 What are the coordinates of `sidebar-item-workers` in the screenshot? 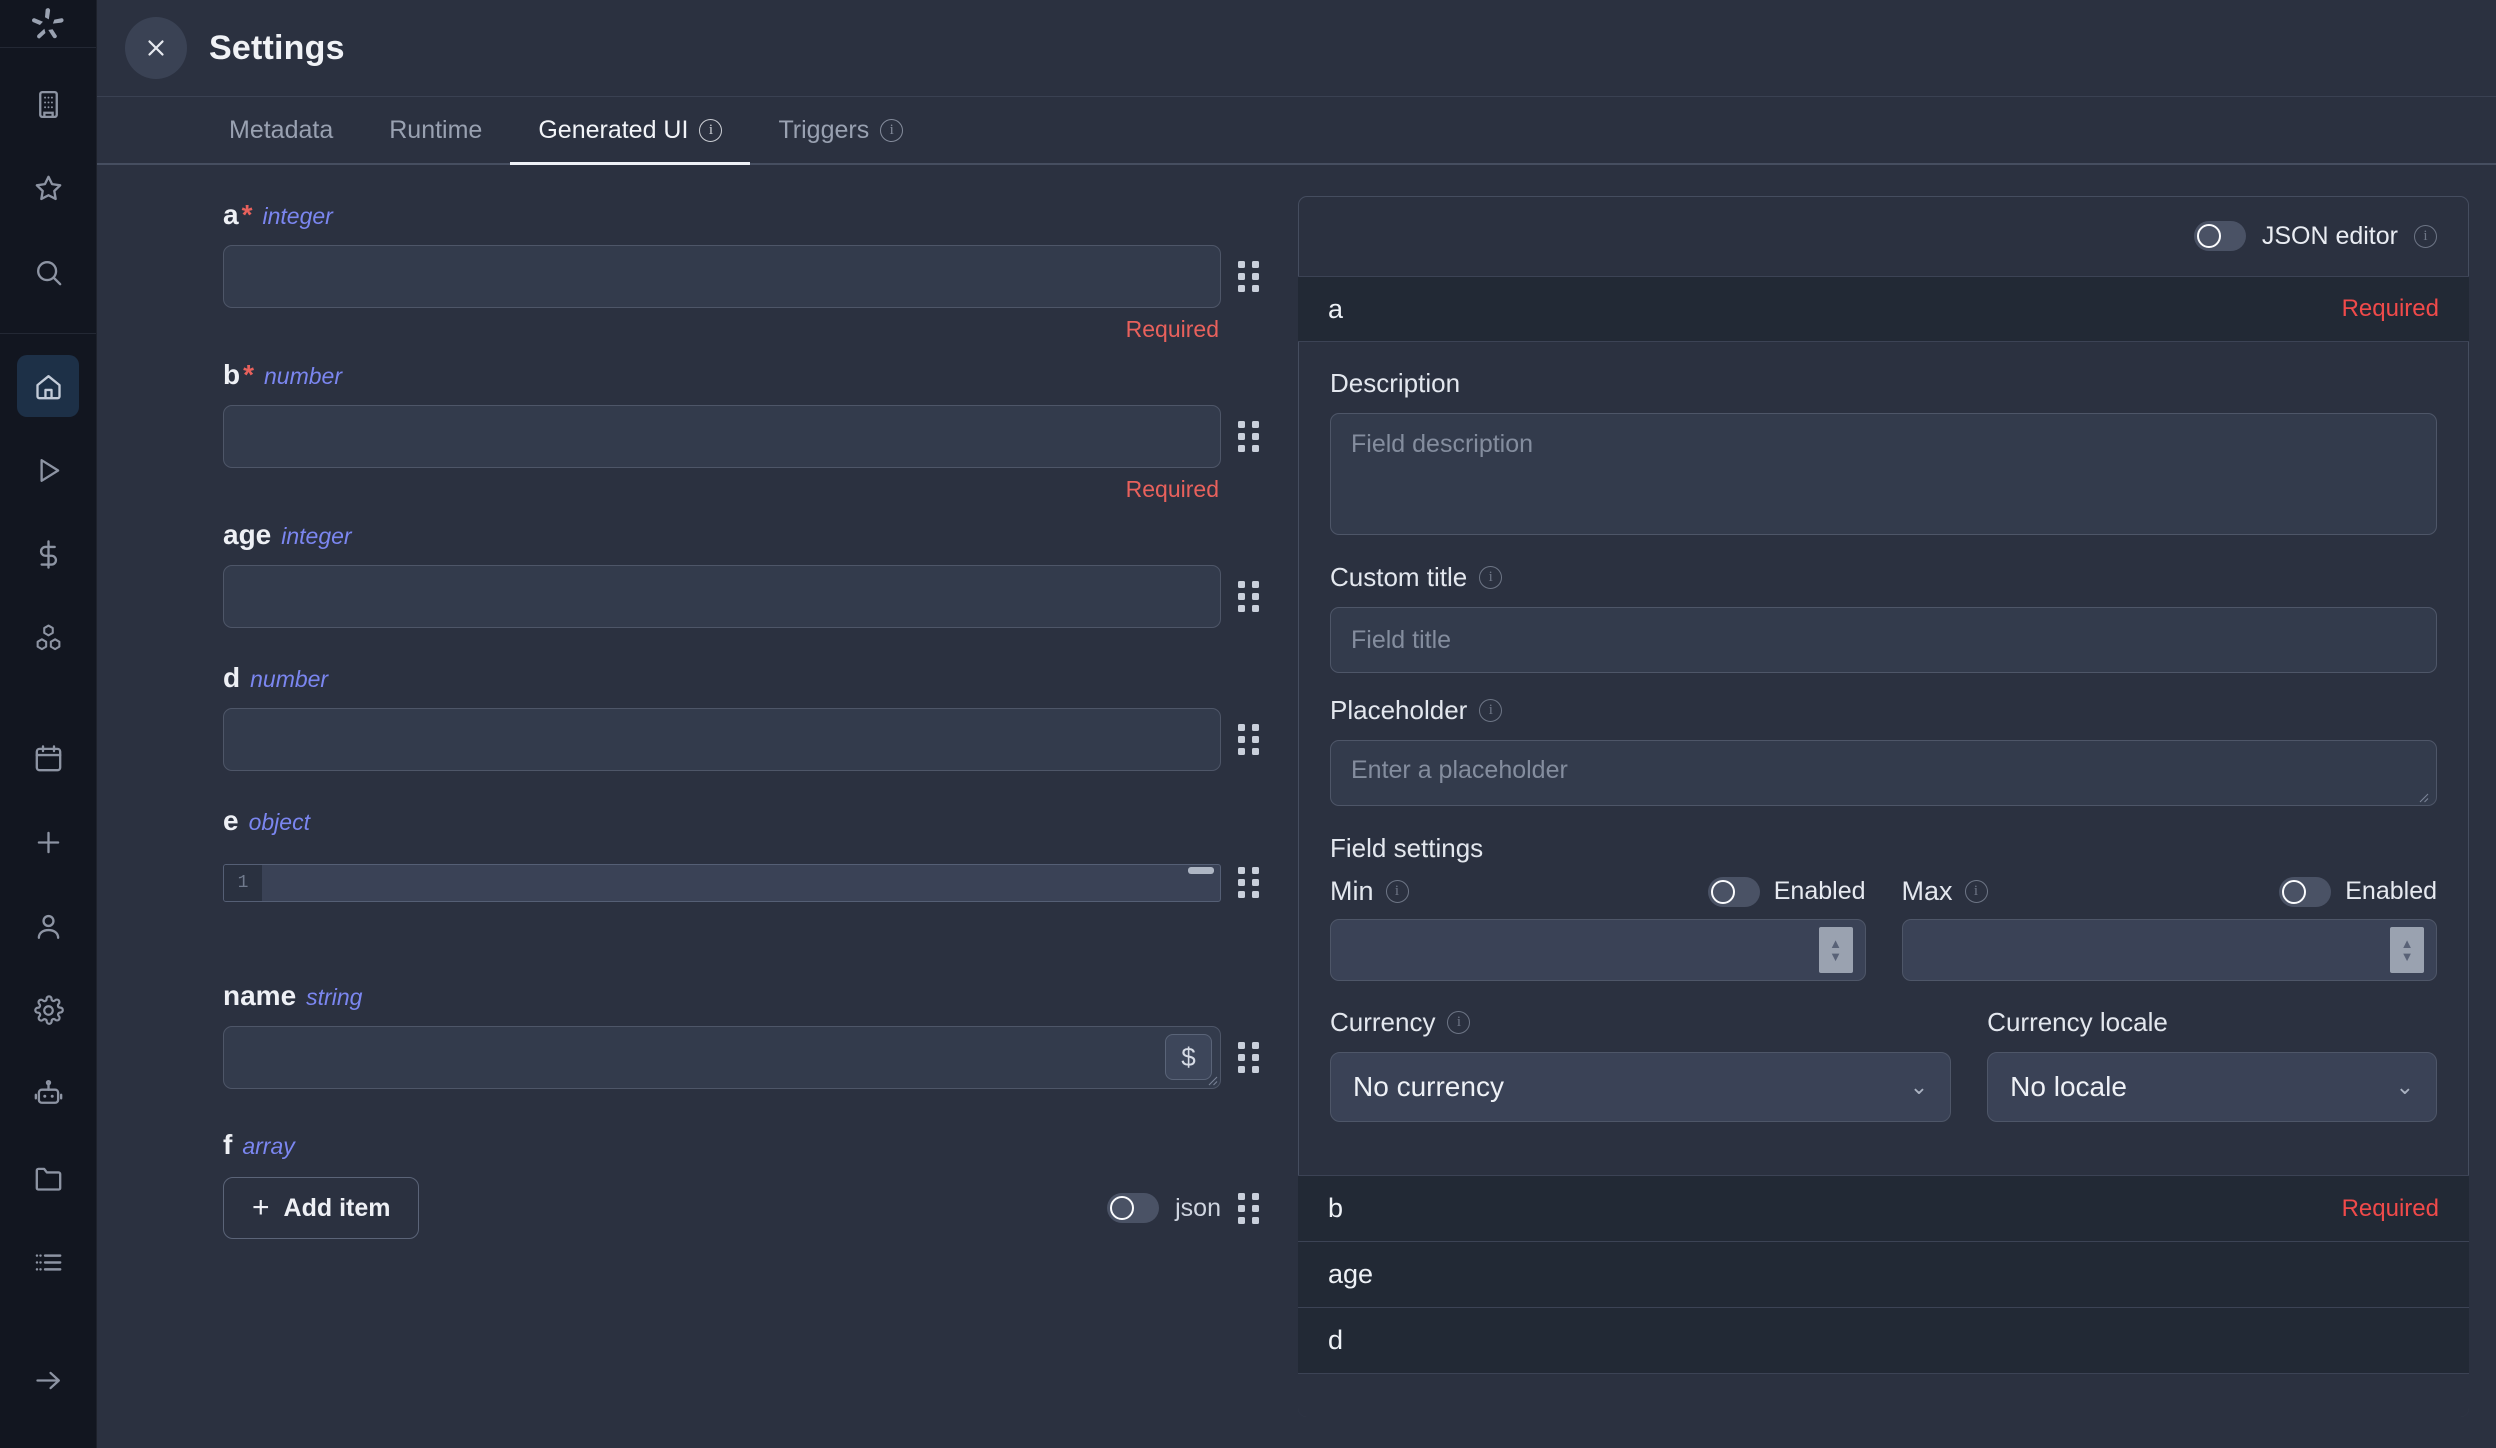 It's located at (48, 1094).